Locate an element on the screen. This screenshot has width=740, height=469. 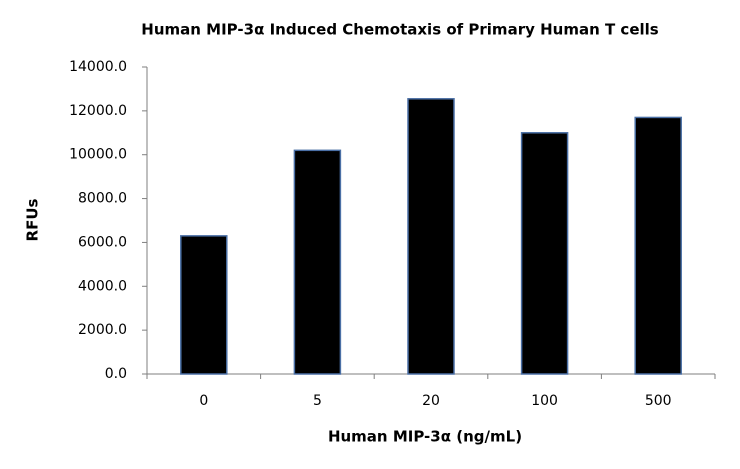
y-tick-label: 8000.0 is located at coordinates (102, 199).